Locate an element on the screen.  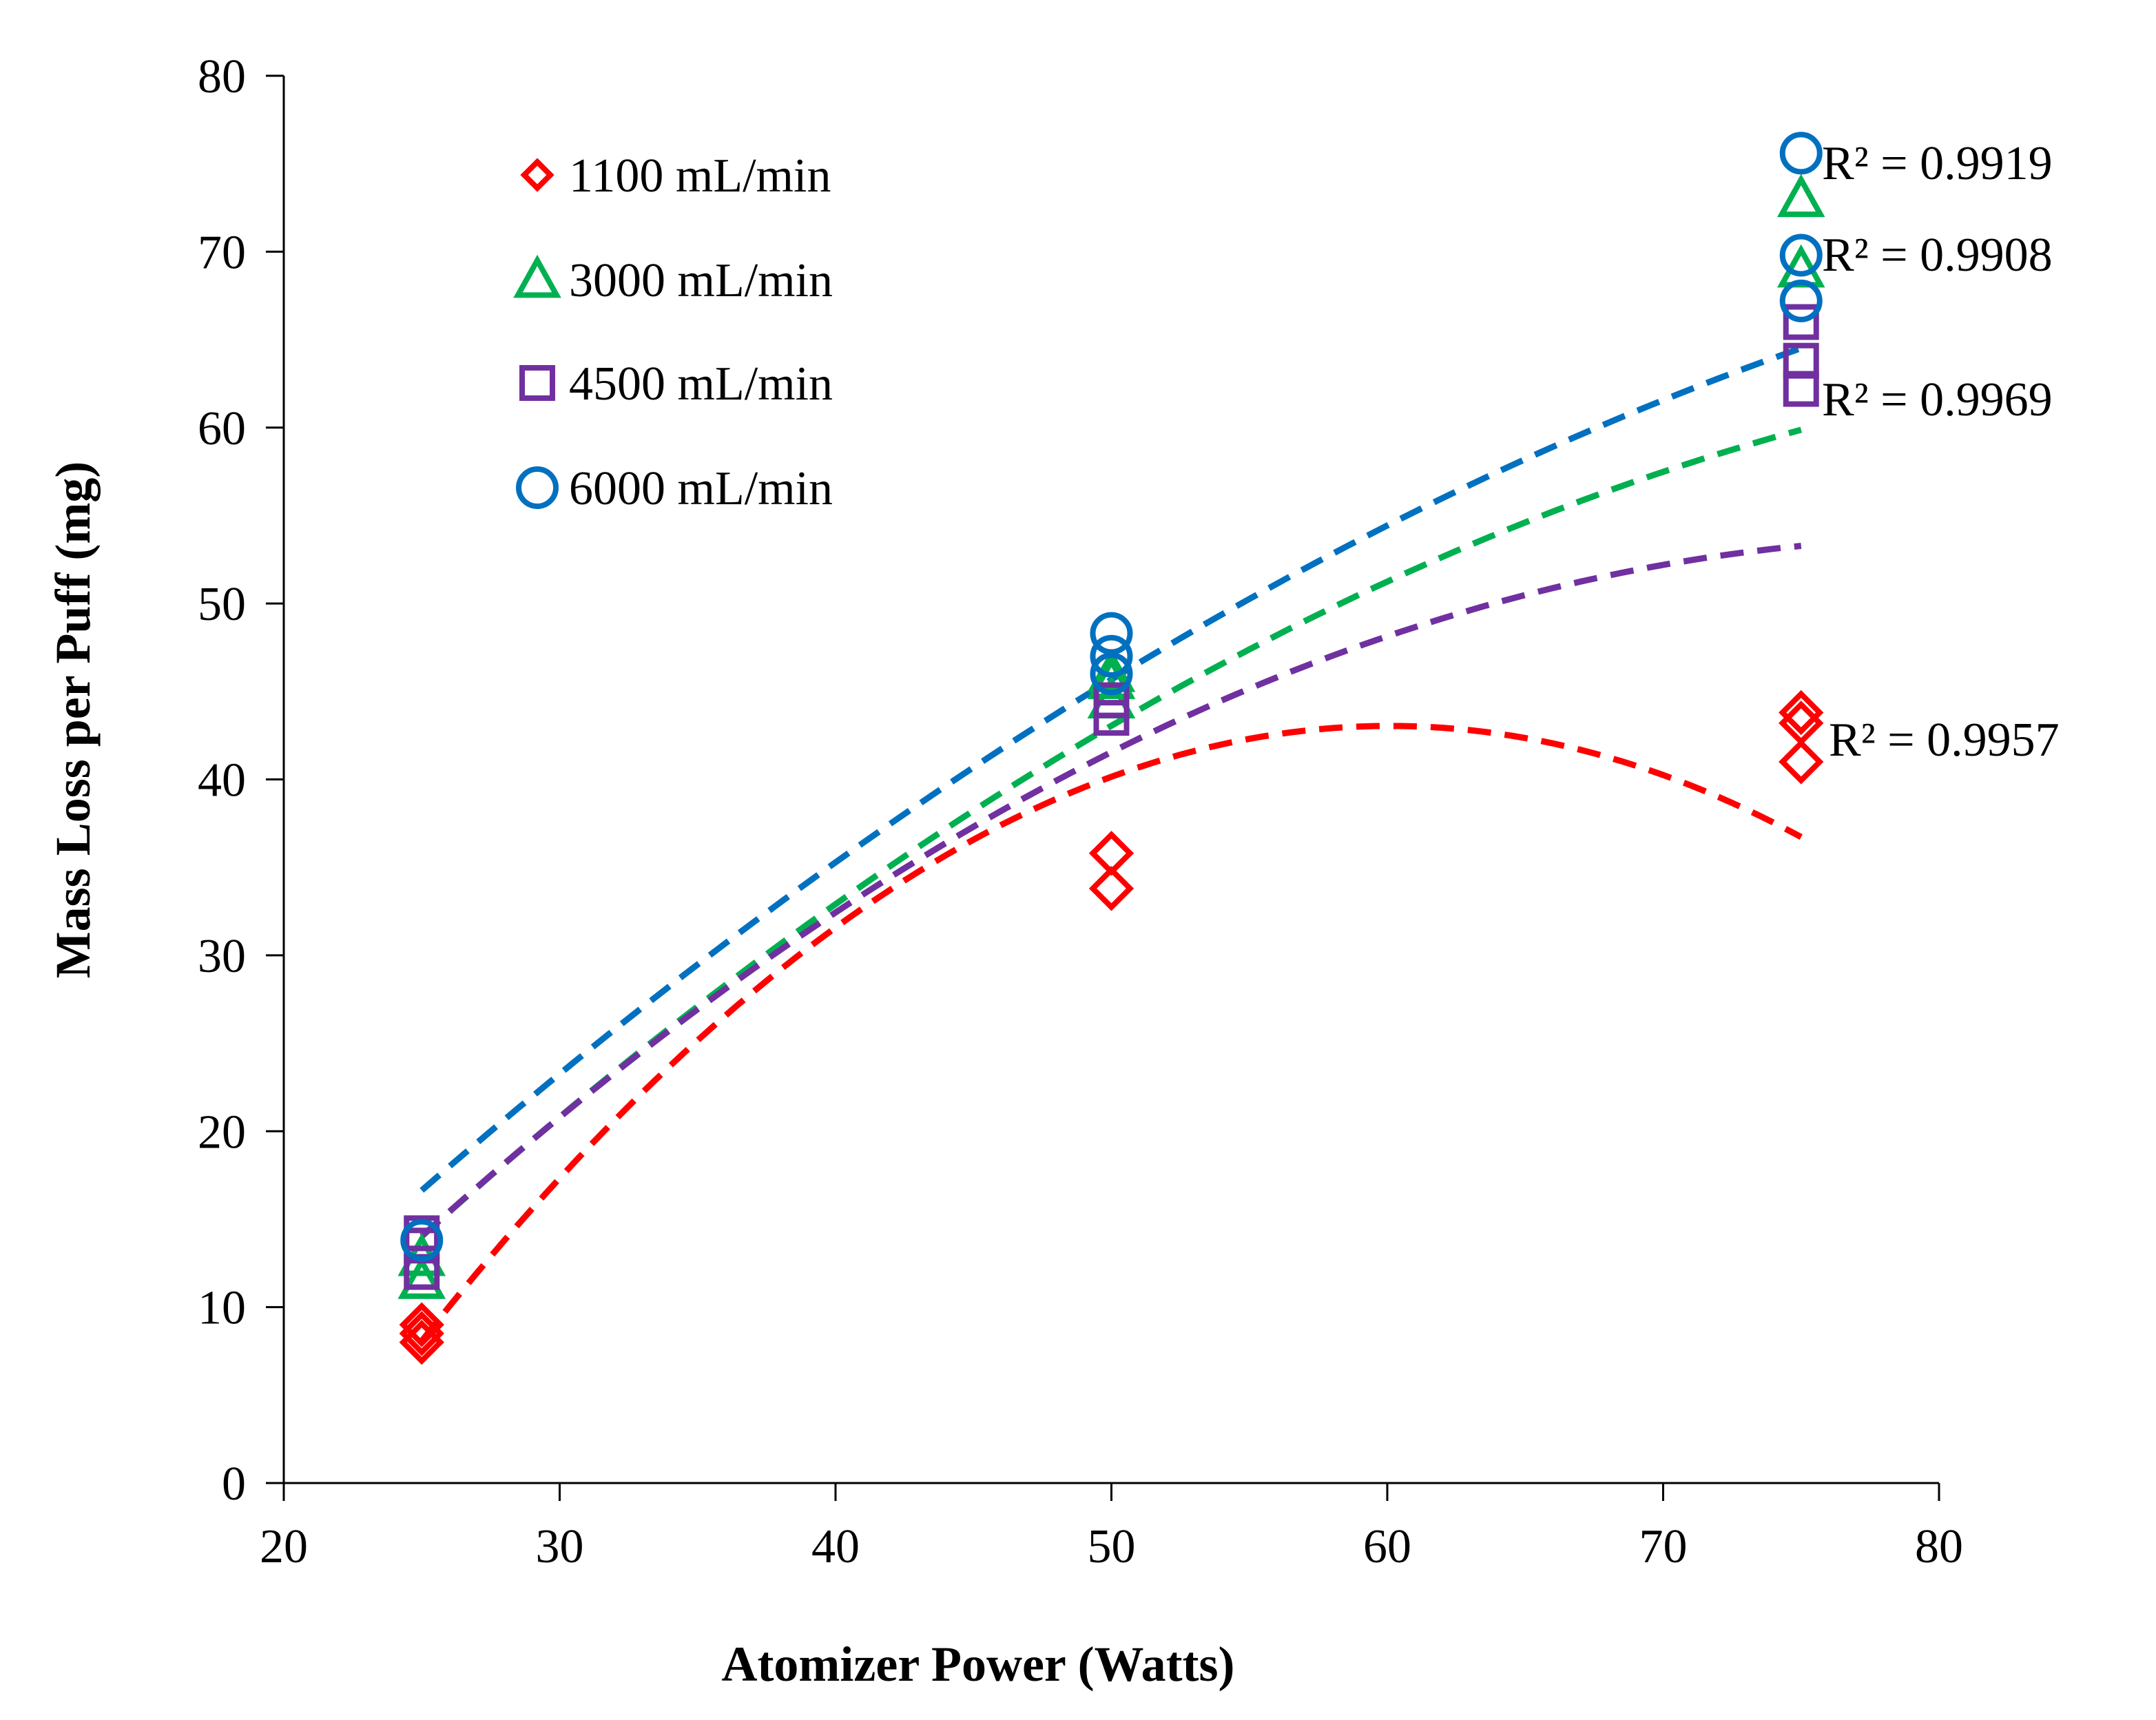
legend-label-2: 3000 mL/min is located at coordinates (701, 280).